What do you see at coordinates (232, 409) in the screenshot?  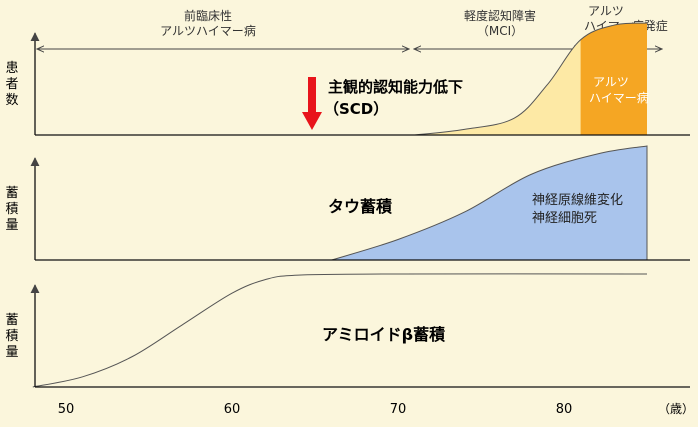 I see `x-tick-60: 60` at bounding box center [232, 409].